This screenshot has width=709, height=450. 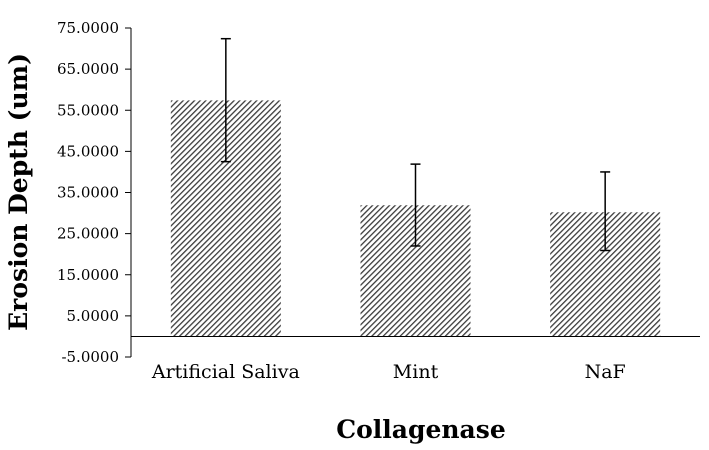 I want to click on y-tick-label: -5.0000, so click(x=90, y=357).